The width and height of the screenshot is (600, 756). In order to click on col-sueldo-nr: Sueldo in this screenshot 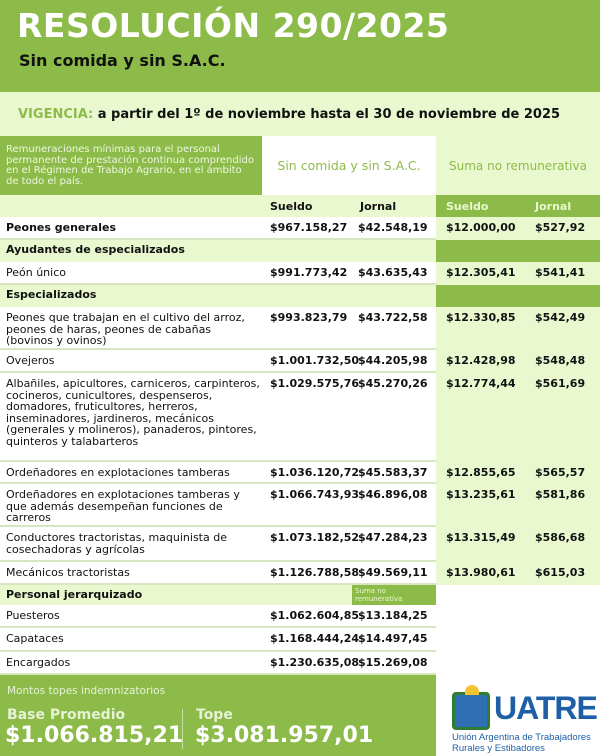, I will do `click(467, 206)`.